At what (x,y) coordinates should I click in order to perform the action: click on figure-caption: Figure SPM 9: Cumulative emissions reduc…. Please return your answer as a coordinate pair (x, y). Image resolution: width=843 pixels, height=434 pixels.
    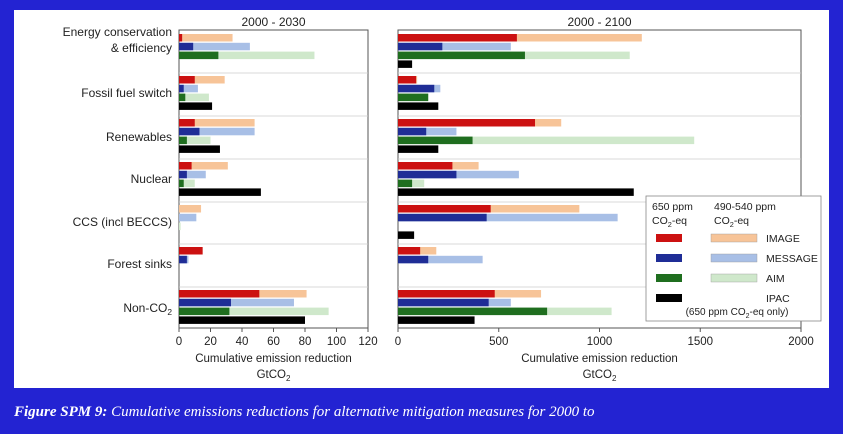
    Looking at the image, I should click on (421, 412).